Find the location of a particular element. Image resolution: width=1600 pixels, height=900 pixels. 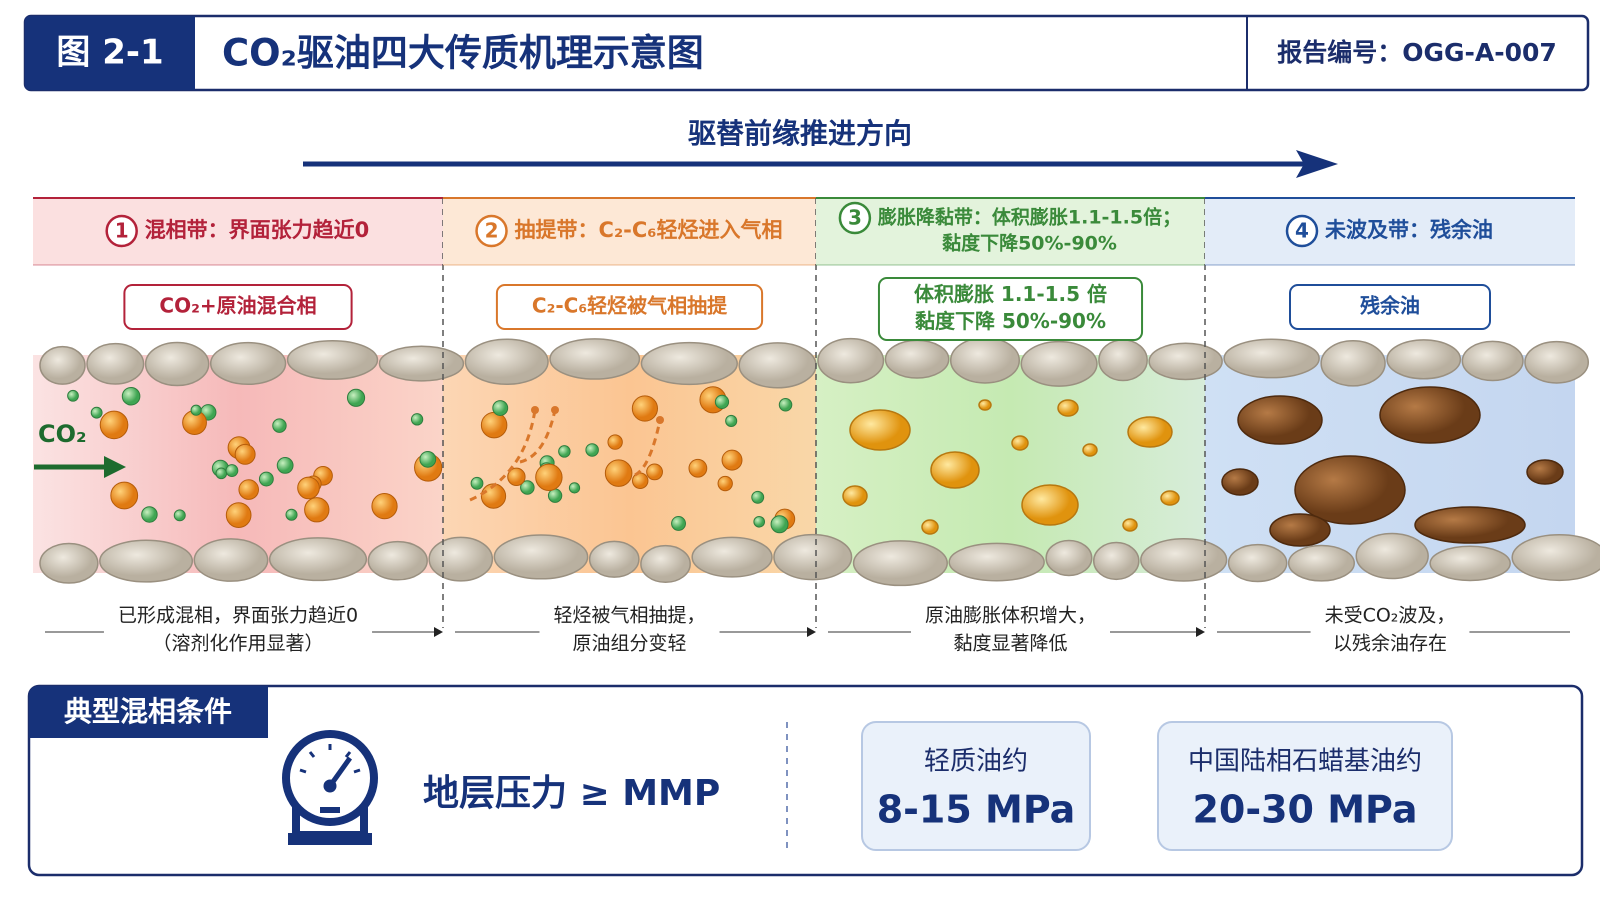

zone-number: 3 is located at coordinates (855, 218).